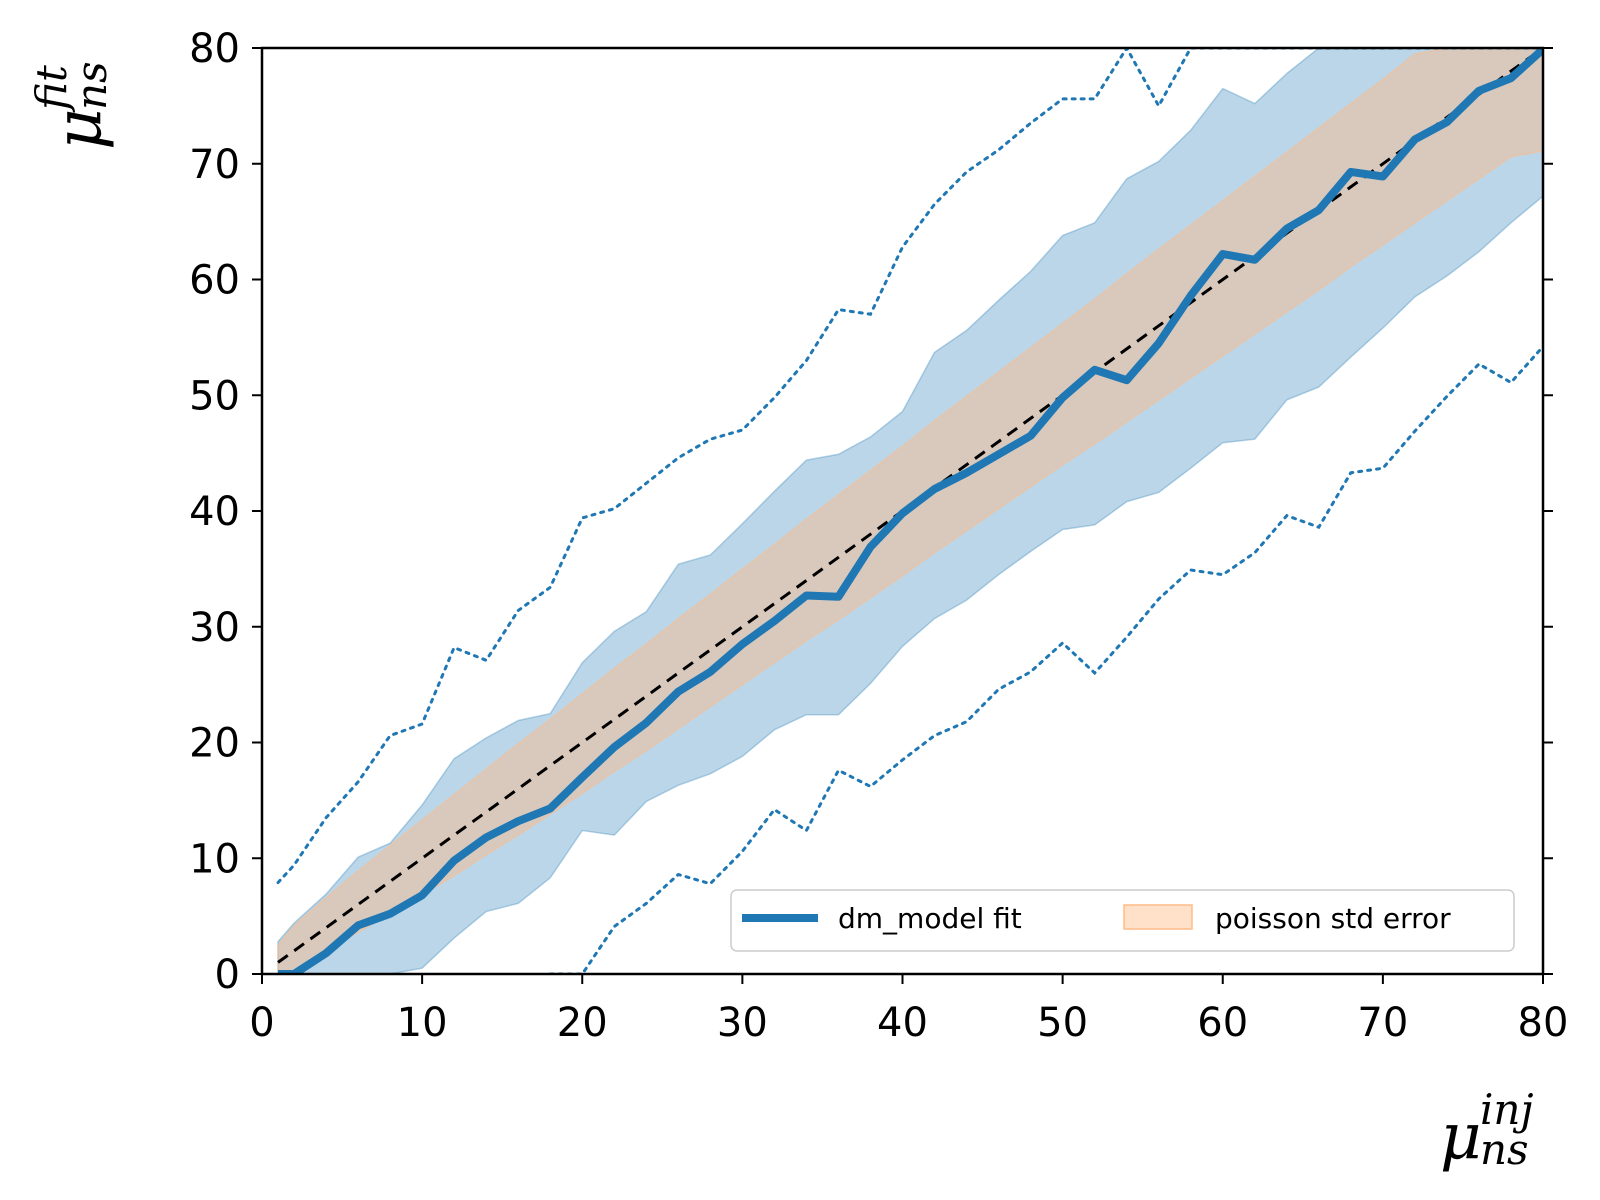 This screenshot has width=1600, height=1200. I want to click on x-tick-label: 60, so click(1222, 1023).